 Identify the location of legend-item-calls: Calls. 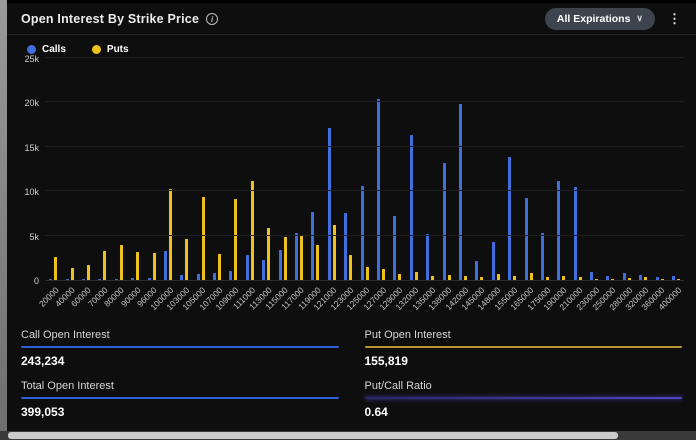
(46, 49).